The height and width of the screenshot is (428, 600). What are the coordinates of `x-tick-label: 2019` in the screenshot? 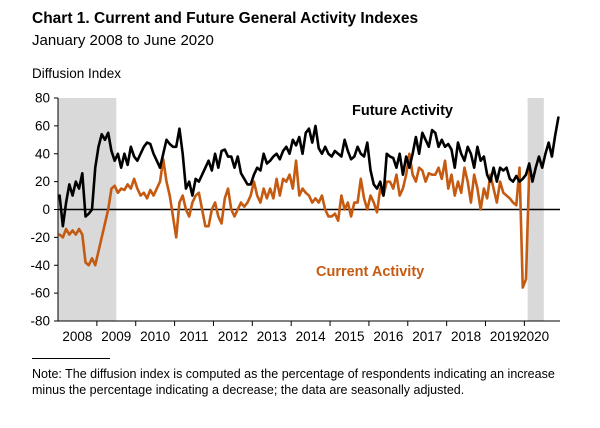 It's located at (505, 336).